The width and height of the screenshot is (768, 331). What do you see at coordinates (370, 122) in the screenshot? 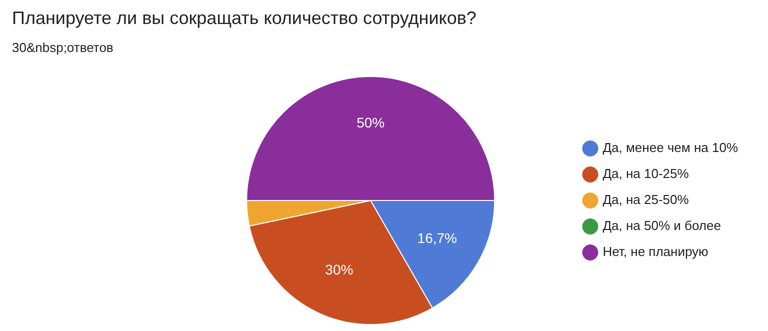
I see `data-label: 50%` at bounding box center [370, 122].